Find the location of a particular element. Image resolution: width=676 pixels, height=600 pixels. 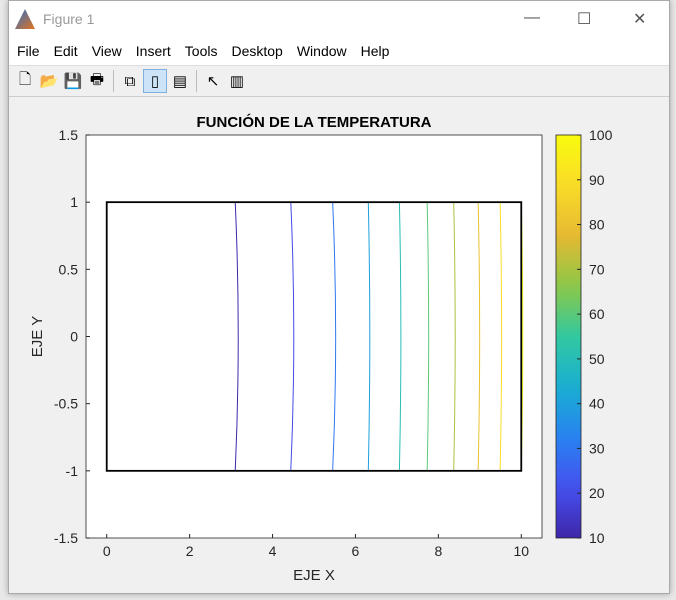

colorbar-tick-label: 10 is located at coordinates (597, 538).